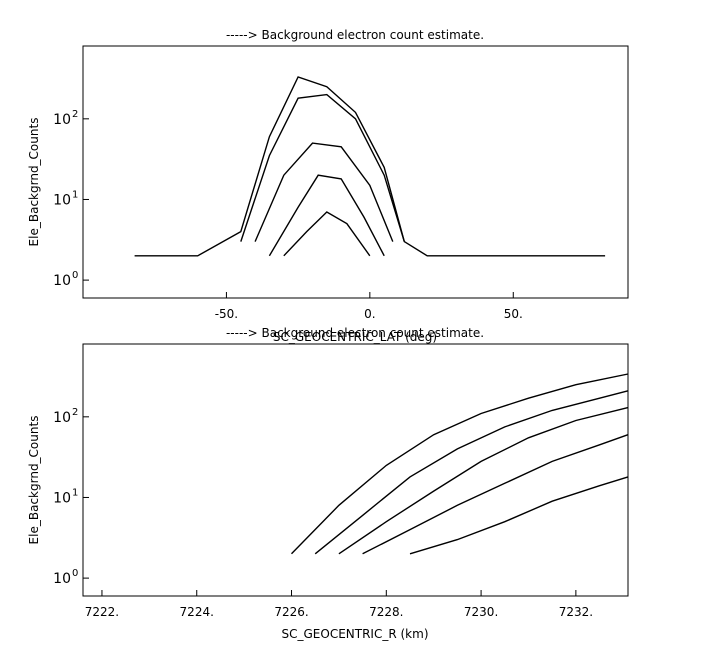  What do you see at coordinates (369, 306) in the screenshot?
I see `top-x-axis: -50. 0. 50.` at bounding box center [369, 306].